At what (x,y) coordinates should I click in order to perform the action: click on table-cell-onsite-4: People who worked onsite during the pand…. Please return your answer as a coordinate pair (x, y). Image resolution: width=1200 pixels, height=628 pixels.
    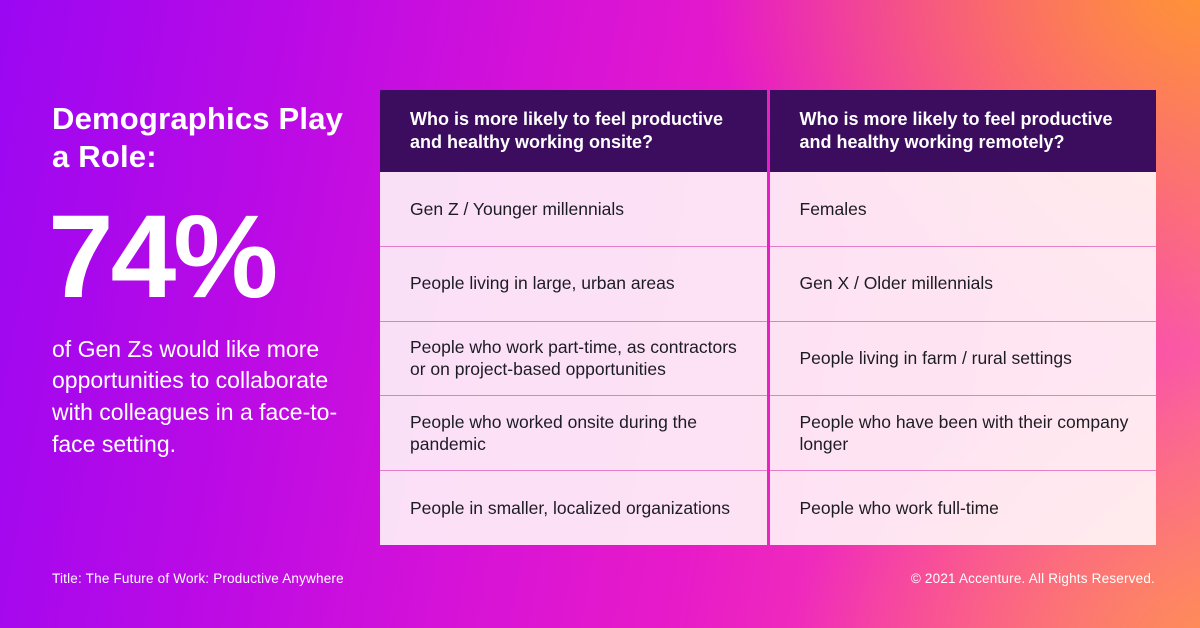
    Looking at the image, I should click on (573, 433).